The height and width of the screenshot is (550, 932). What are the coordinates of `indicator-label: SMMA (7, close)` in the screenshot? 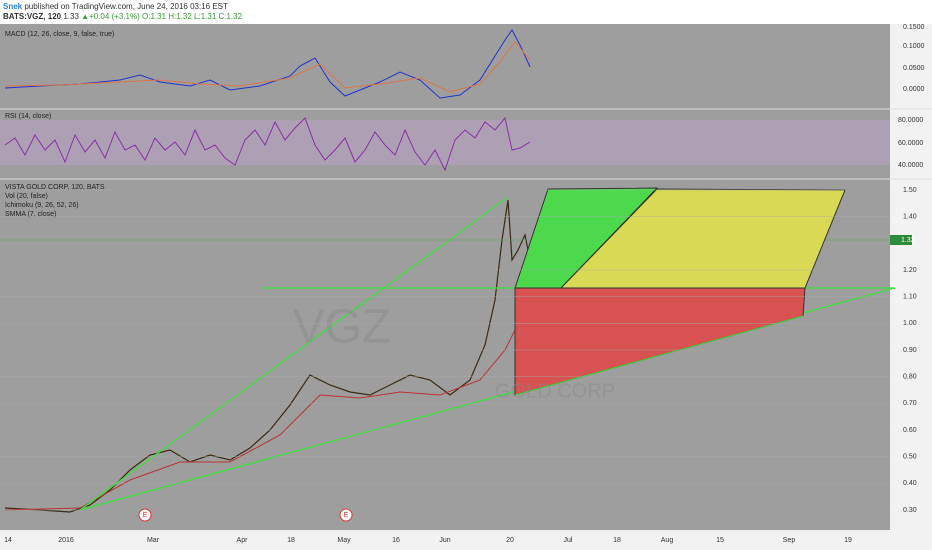 It's located at (30, 214).